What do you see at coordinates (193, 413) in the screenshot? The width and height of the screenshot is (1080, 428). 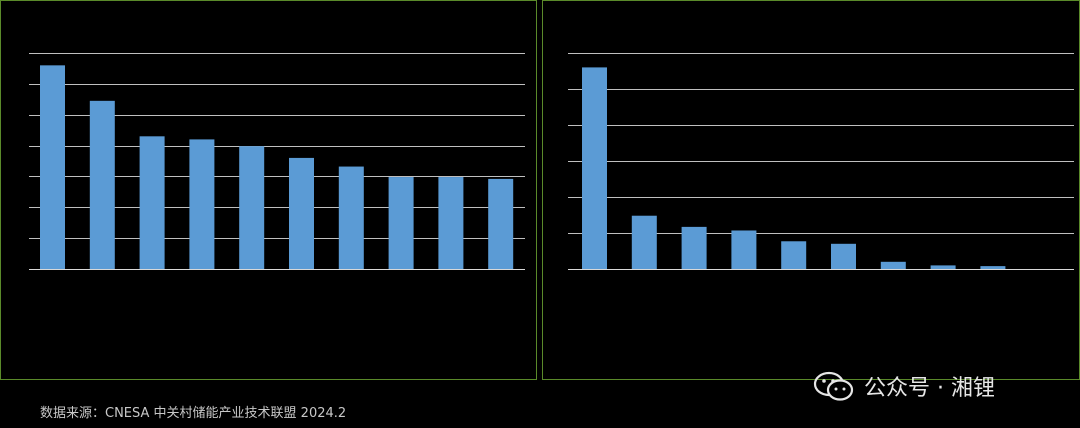 I see `data-source-note: 数据来源：CNESA 中关村储能产业技术联盟 2024.2` at bounding box center [193, 413].